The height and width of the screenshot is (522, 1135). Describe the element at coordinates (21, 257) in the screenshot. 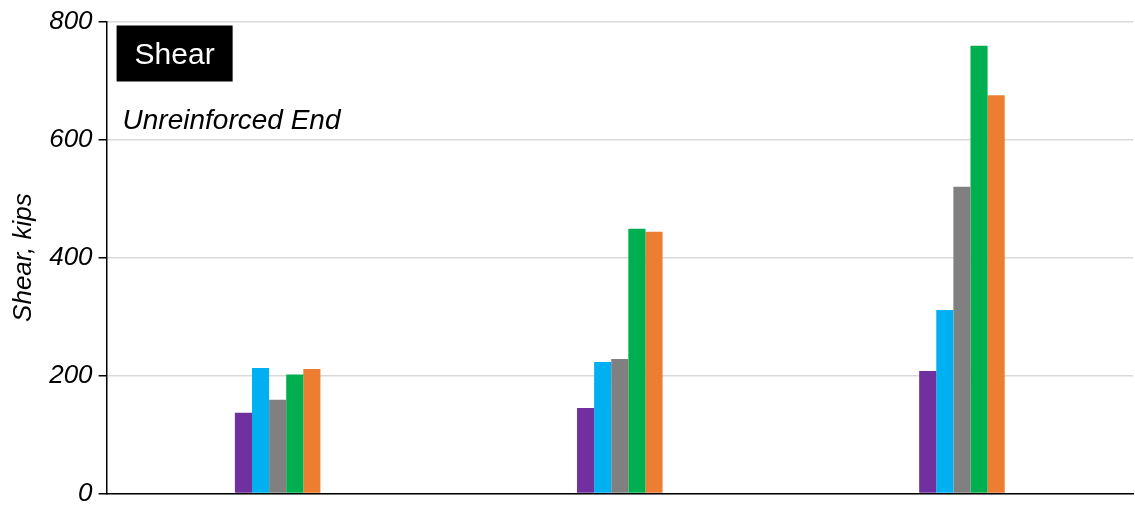

I see `y-axis-title: Shear, kips` at that location.